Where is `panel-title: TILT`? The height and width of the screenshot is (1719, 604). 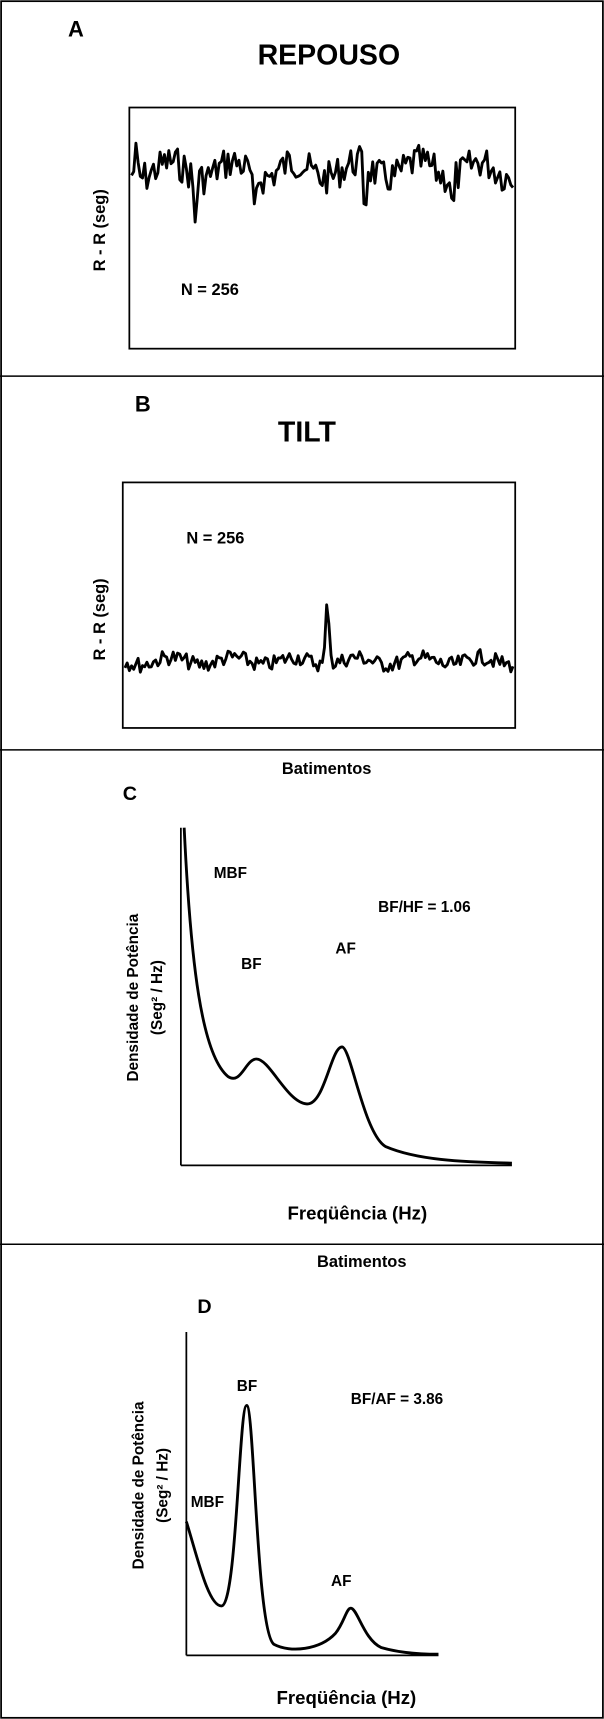 panel-title: TILT is located at coordinates (307, 433).